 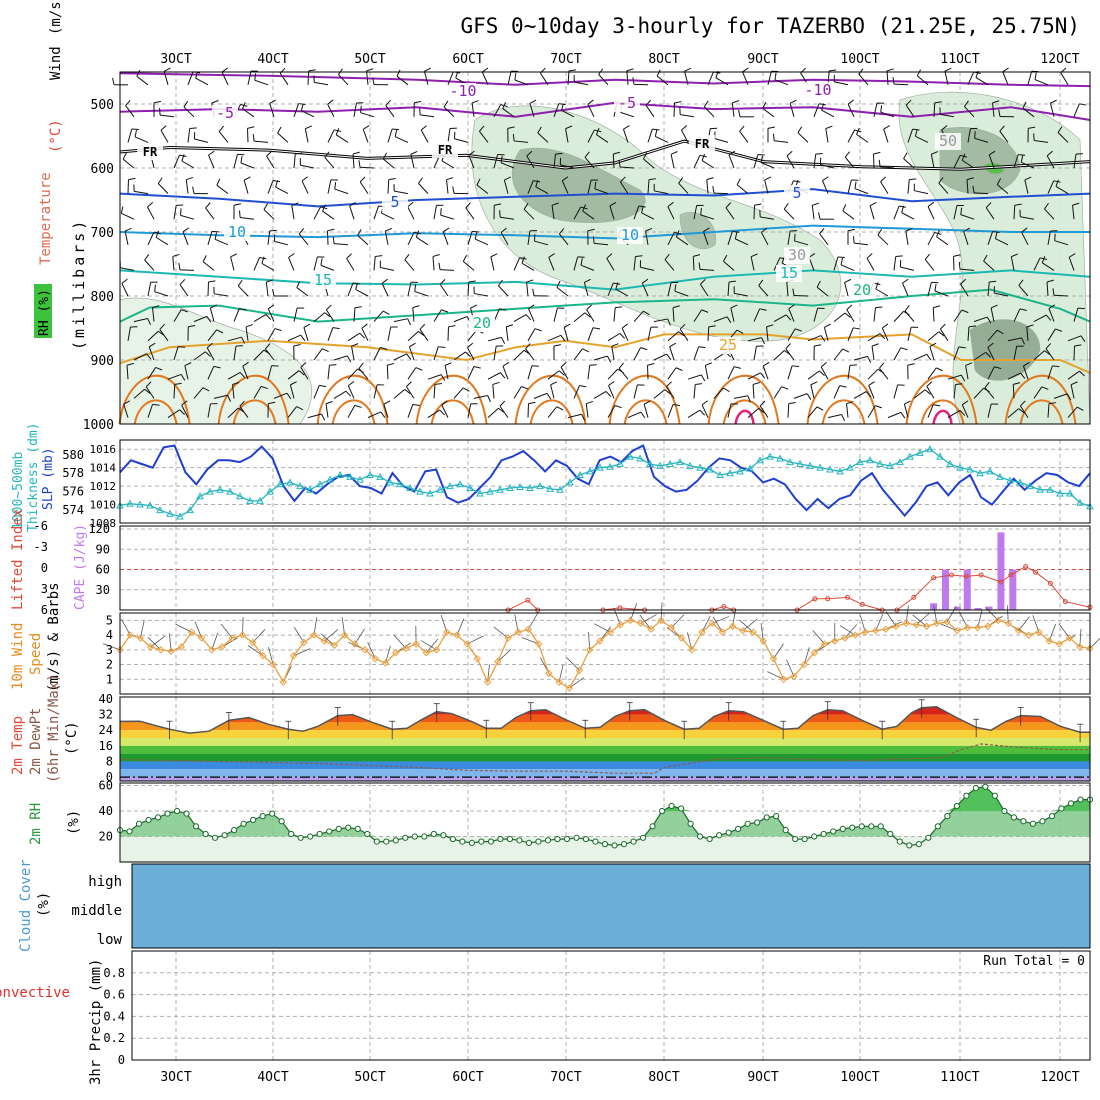 What do you see at coordinates (645, 412) in the screenshot?
I see `isotherm-hot-arch-inner` at bounding box center [645, 412].